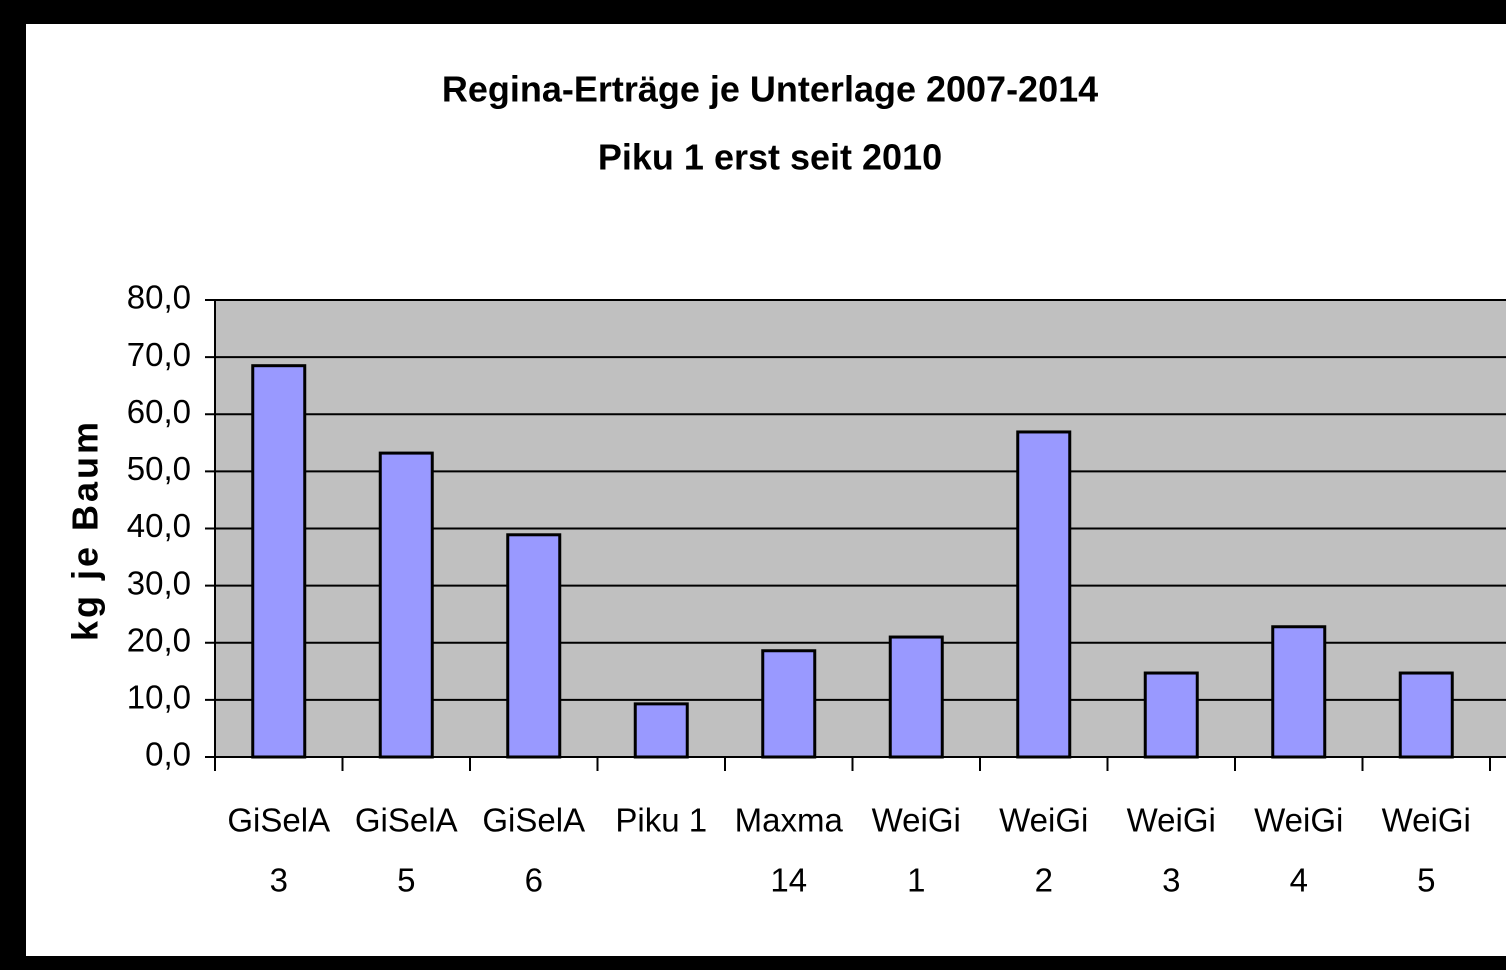  I want to click on y-tick-label: 30,0, so click(159, 582).